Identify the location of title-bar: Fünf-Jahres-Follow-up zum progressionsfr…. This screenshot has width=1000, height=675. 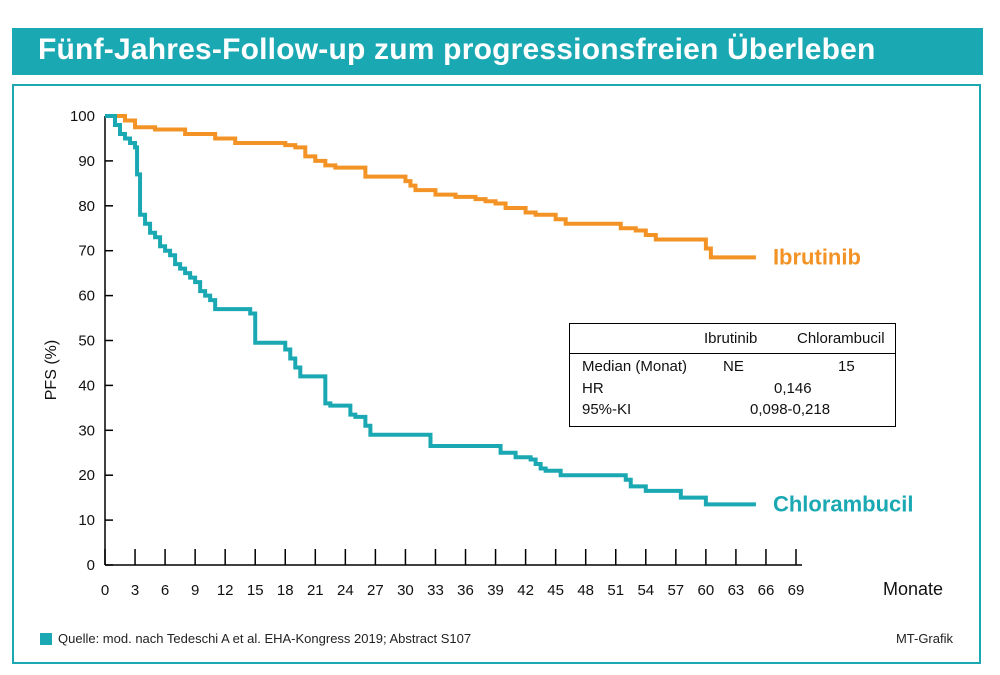
(497, 51).